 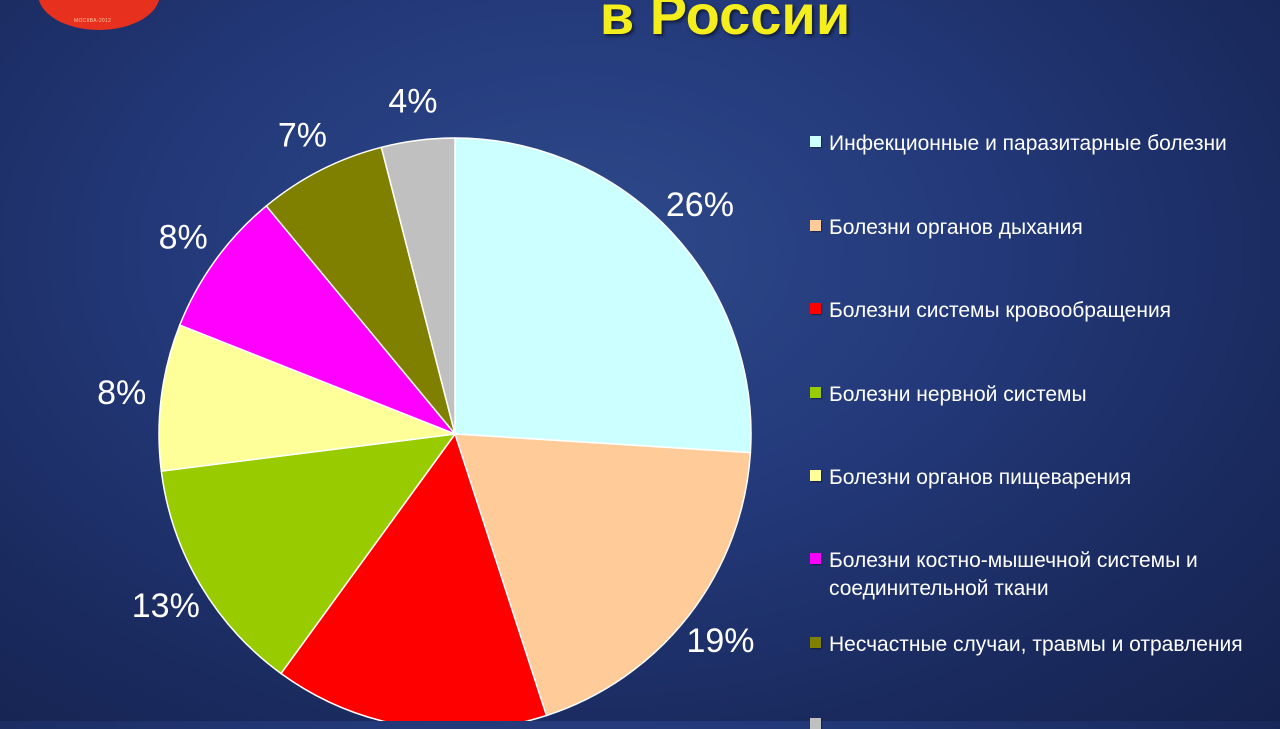 What do you see at coordinates (958, 394) in the screenshot?
I see `legend-label: Болезни нервной системы` at bounding box center [958, 394].